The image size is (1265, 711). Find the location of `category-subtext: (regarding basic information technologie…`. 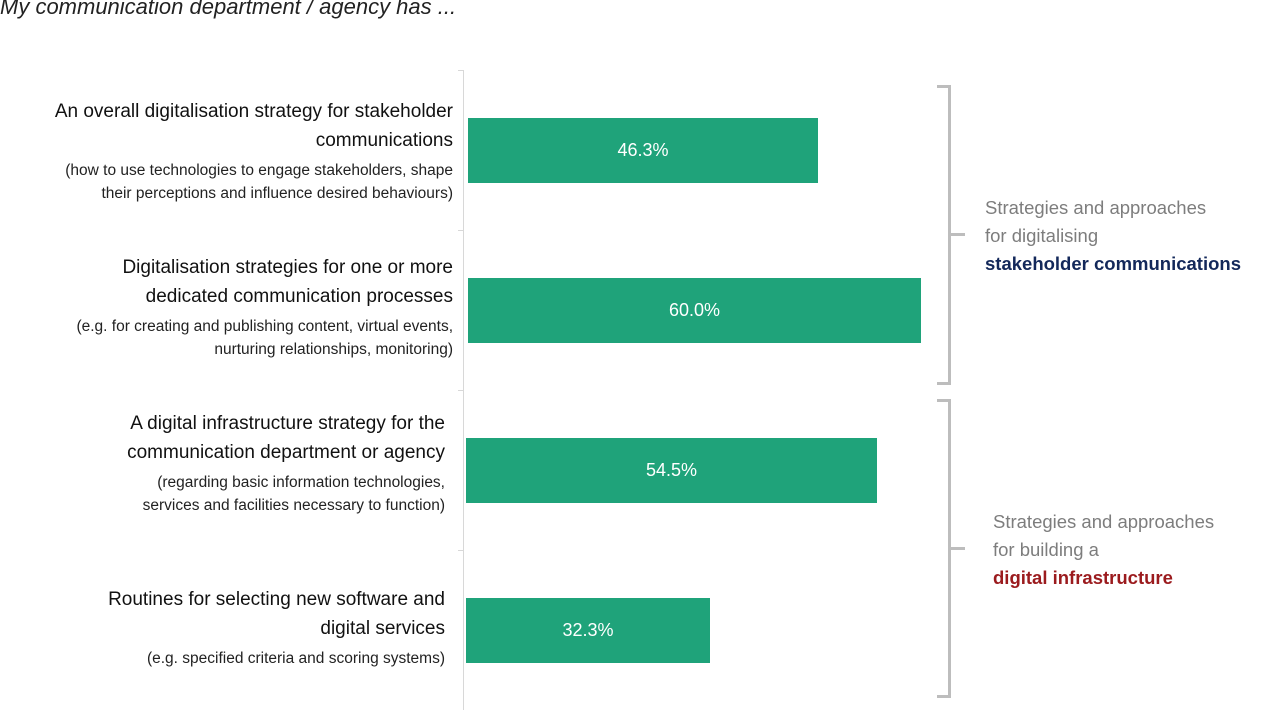

category-subtext: (regarding basic information technologie… is located at coordinates (222, 494).